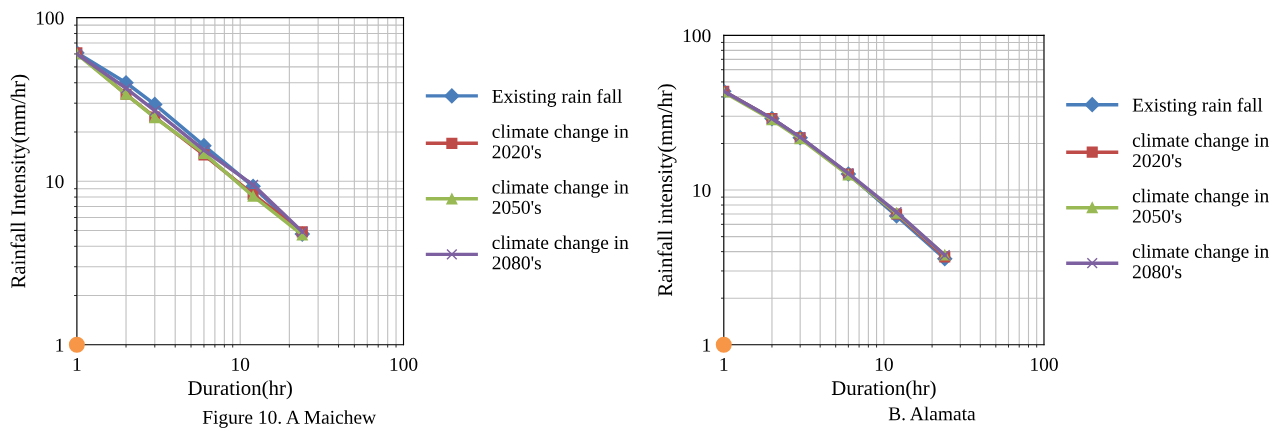 Image resolution: width=1281 pixels, height=442 pixels. What do you see at coordinates (667, 190) in the screenshot?
I see `y-axis-title: Rainfall intensity(mm/hr)` at bounding box center [667, 190].